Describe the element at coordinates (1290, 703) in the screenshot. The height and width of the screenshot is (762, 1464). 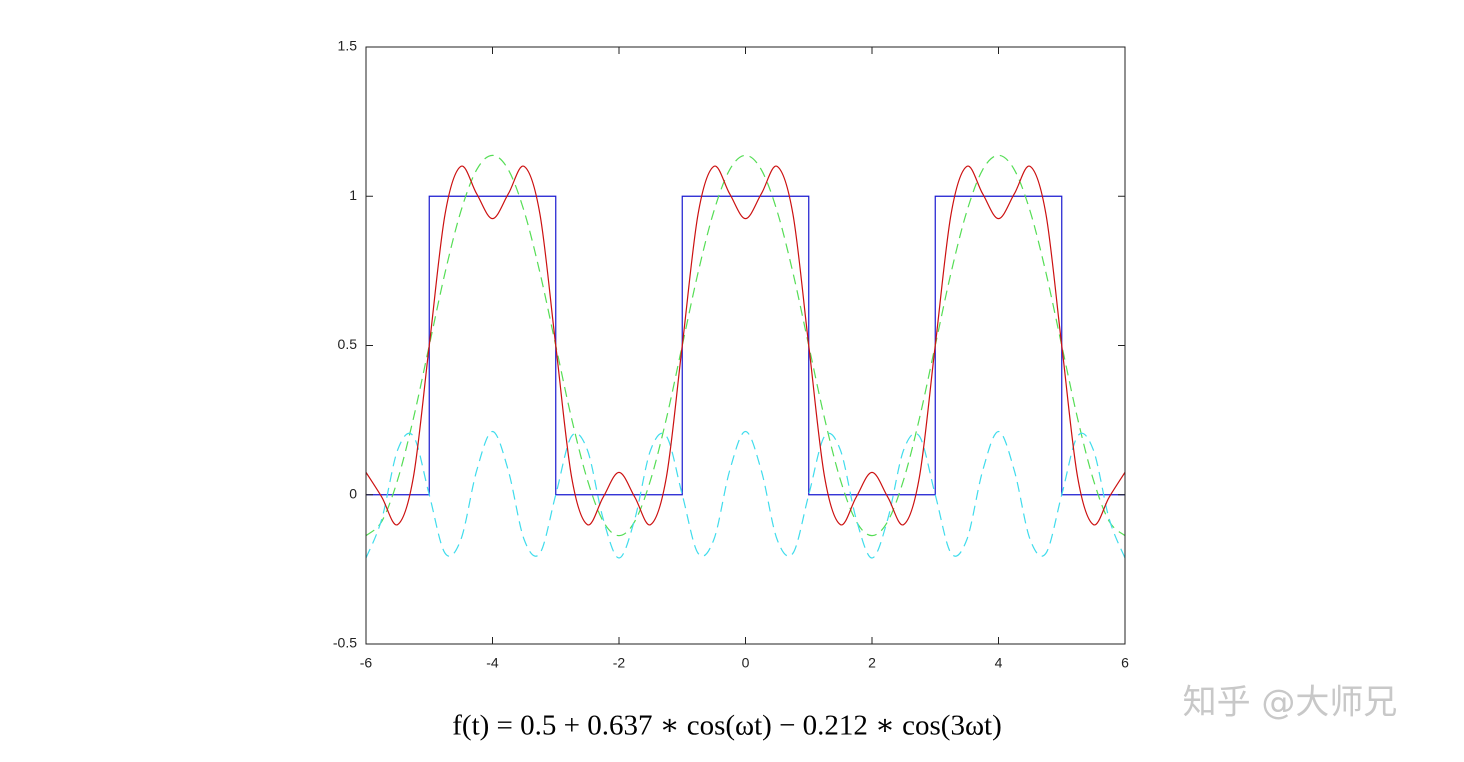
I see `watermark: 知乎 @大师兄` at that location.